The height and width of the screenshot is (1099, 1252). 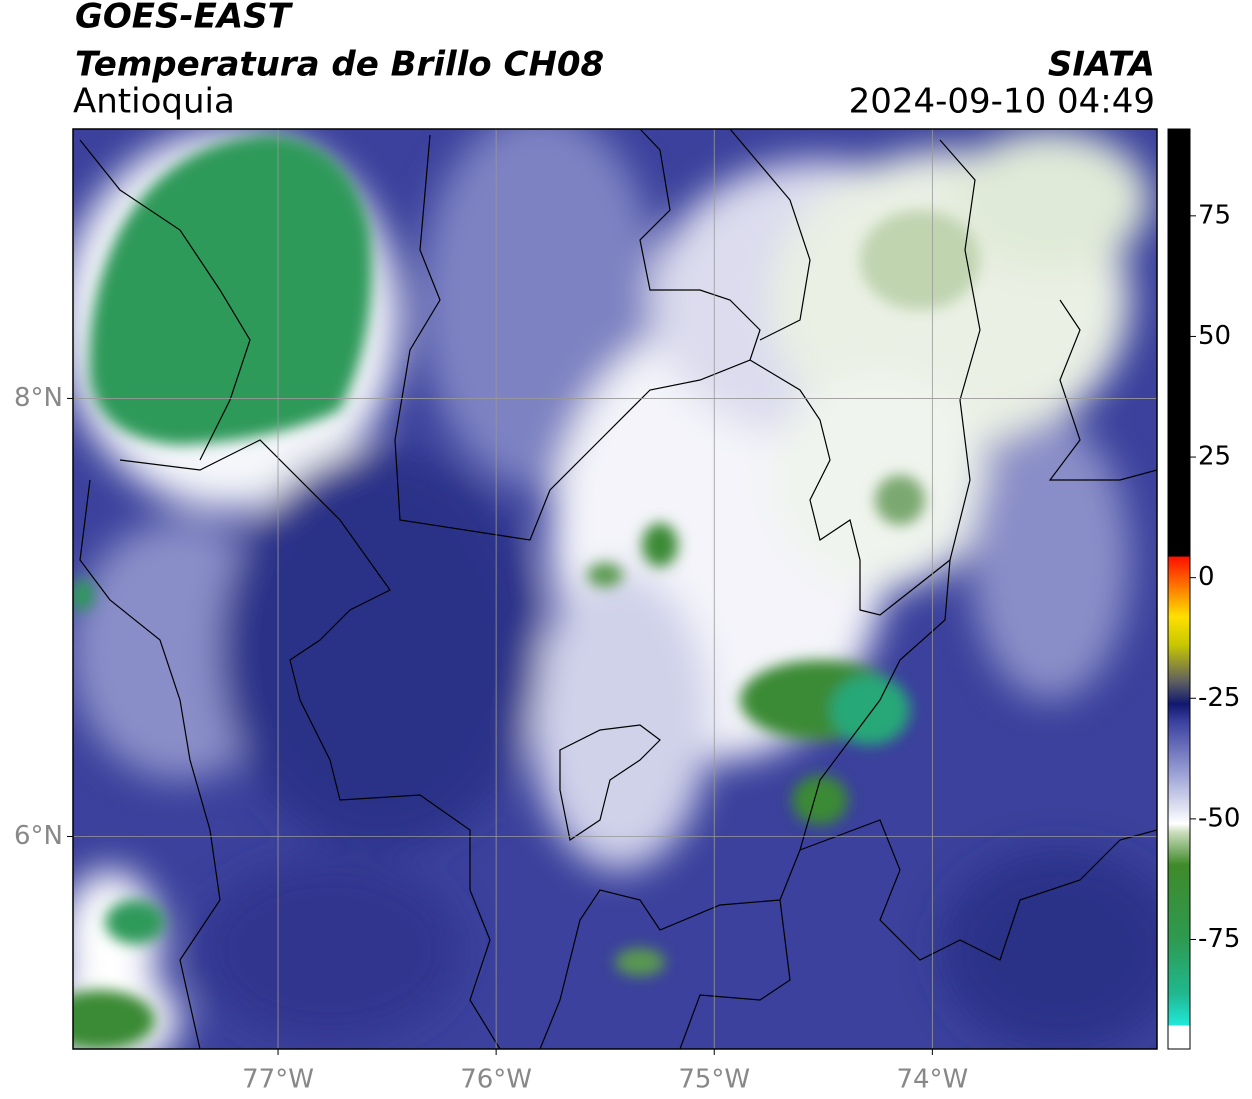 What do you see at coordinates (1206, 577) in the screenshot?
I see `colorbar-tick-label: 0` at bounding box center [1206, 577].